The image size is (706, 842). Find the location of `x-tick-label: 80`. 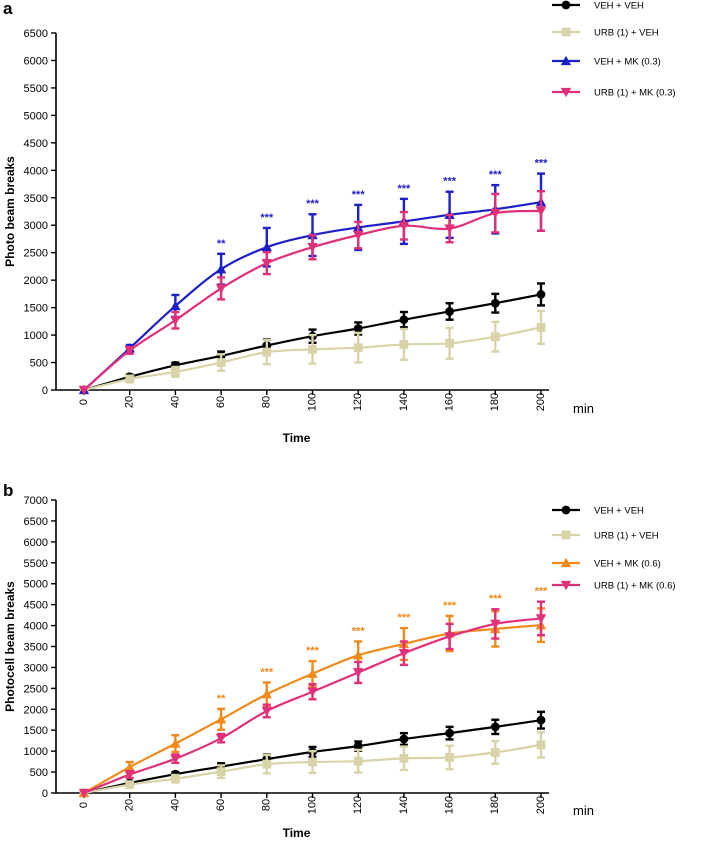

x-tick-label: 80 is located at coordinates (267, 402).